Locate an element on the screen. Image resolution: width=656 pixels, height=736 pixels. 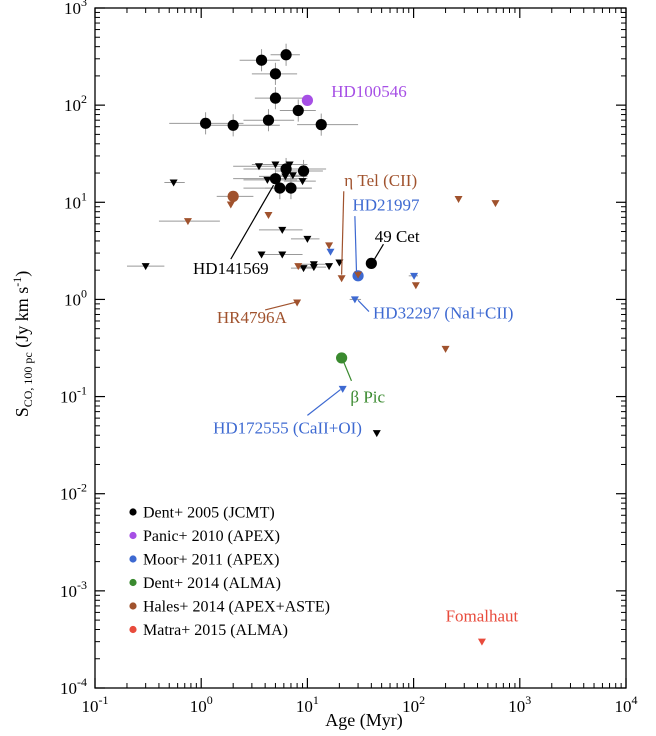
y-tick-label: 10⁻² is located at coordinates (73, 492).